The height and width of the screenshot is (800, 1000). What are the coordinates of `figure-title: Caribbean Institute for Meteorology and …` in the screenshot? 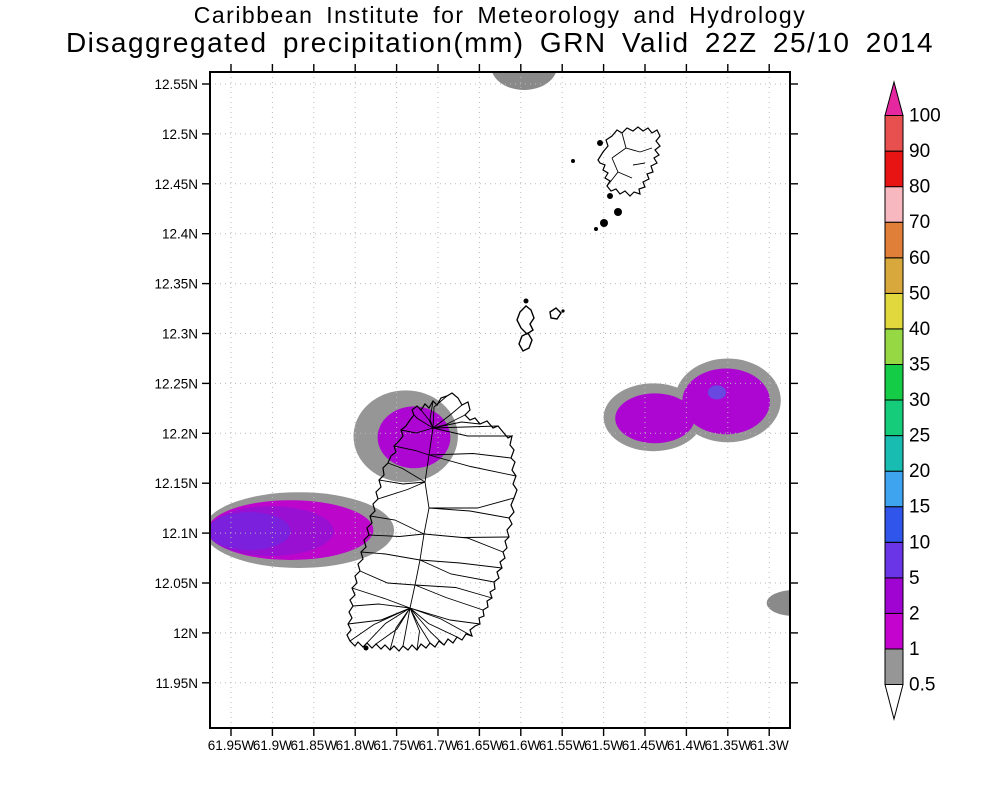 It's located at (500, 15).